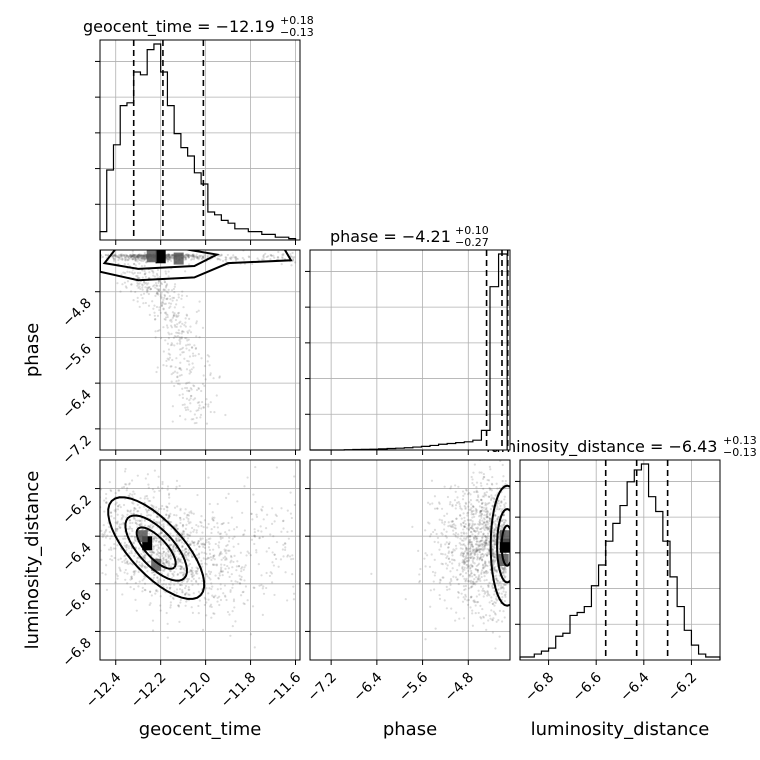 The height and width of the screenshot is (760, 760). What do you see at coordinates (104, 690) in the screenshot?
I see `xtick-label-geocent-time: −12.4` at bounding box center [104, 690].